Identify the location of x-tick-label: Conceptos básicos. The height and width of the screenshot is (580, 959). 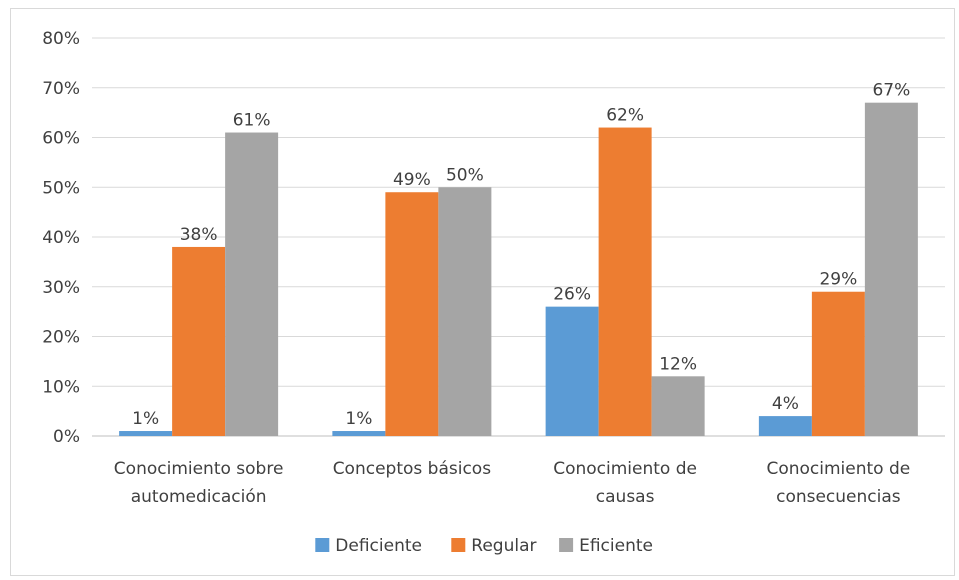
(412, 469).